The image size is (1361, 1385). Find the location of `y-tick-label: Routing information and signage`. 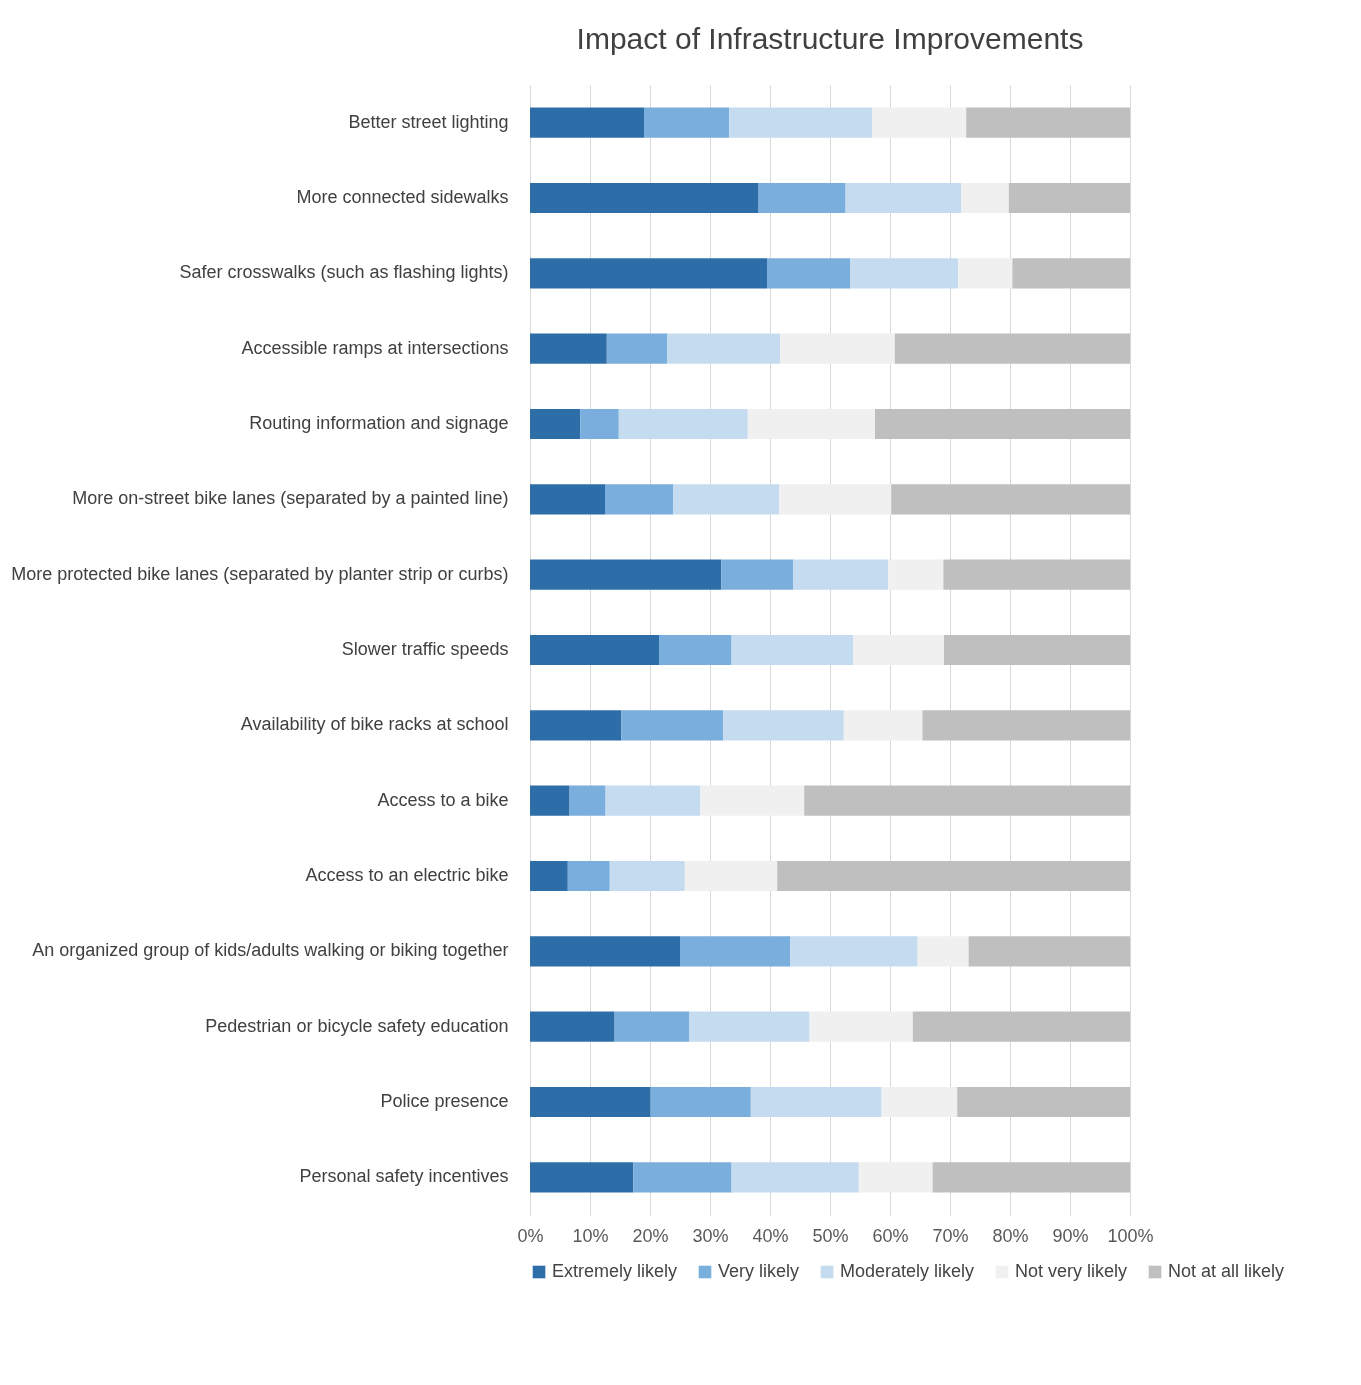

y-tick-label: Routing information and signage is located at coordinates (379, 423).